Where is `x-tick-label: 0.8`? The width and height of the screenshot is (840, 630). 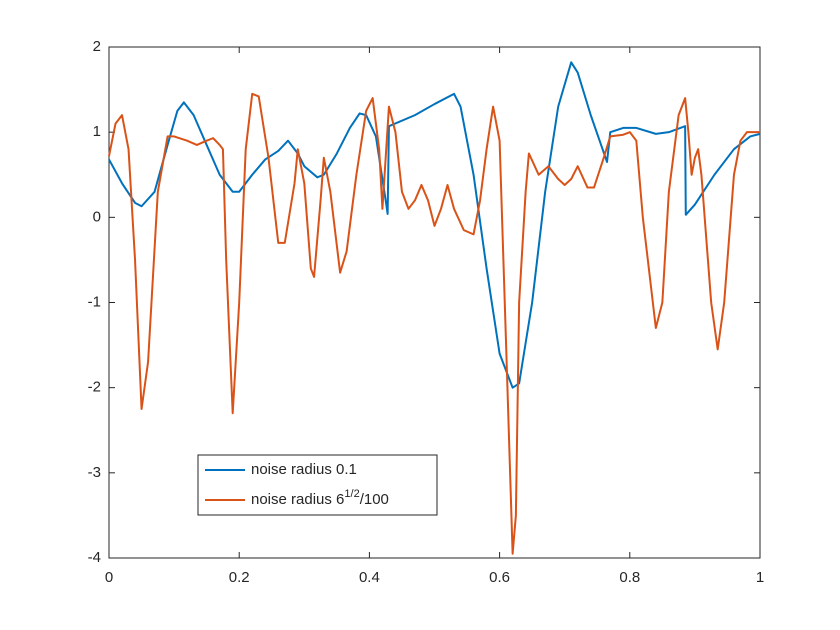 x-tick-label: 0.8 is located at coordinates (629, 577).